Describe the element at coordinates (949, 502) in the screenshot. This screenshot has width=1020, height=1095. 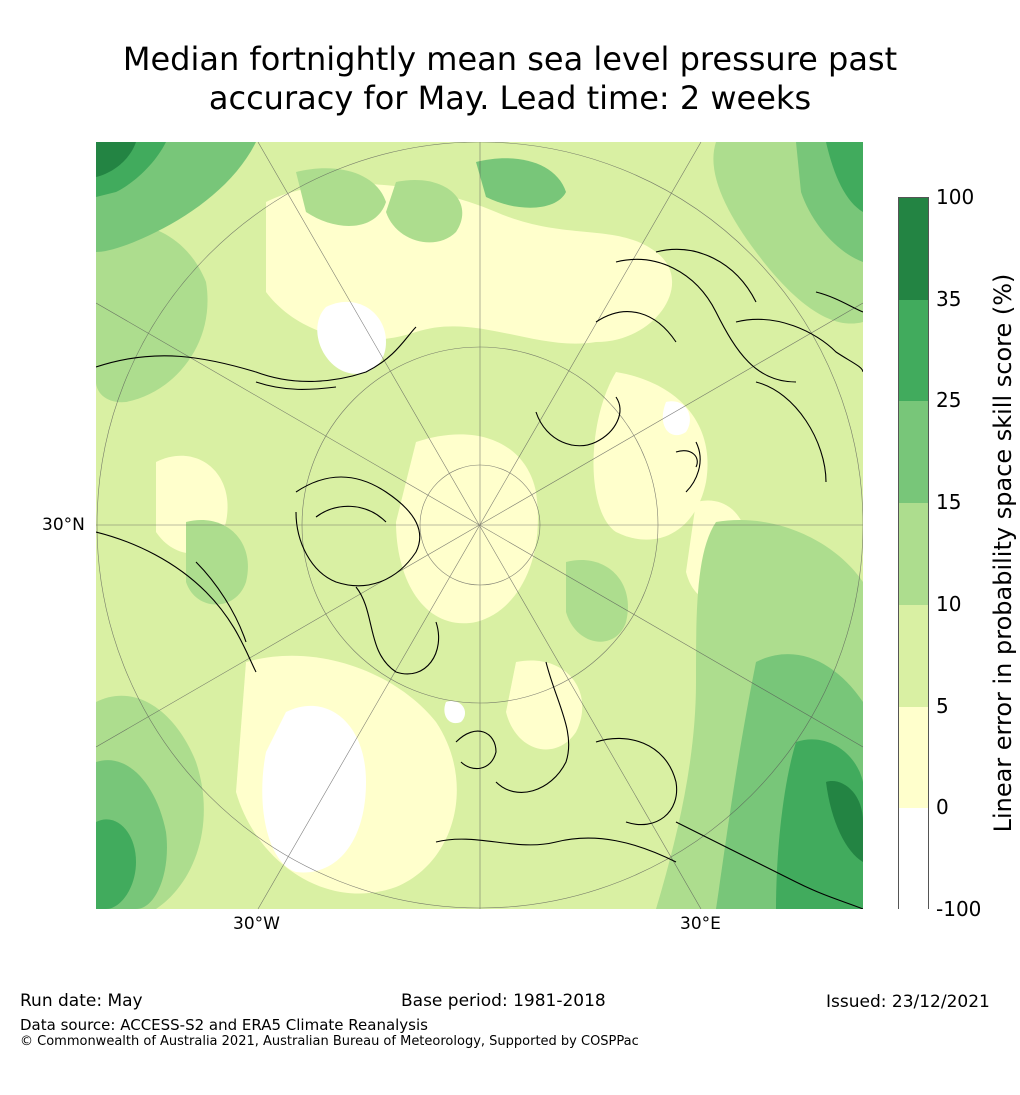
I see `colorbar-tick-label: 15` at that location.